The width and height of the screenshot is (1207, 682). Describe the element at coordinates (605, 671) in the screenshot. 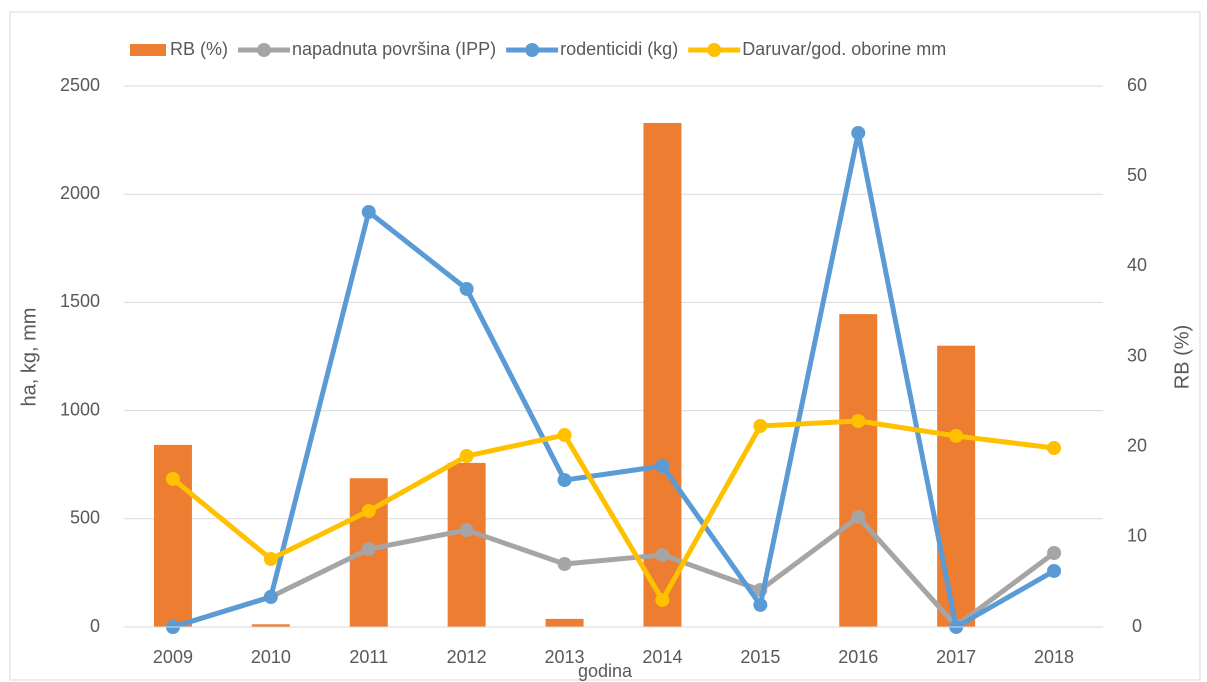

I see `x-axis-title: godina` at that location.